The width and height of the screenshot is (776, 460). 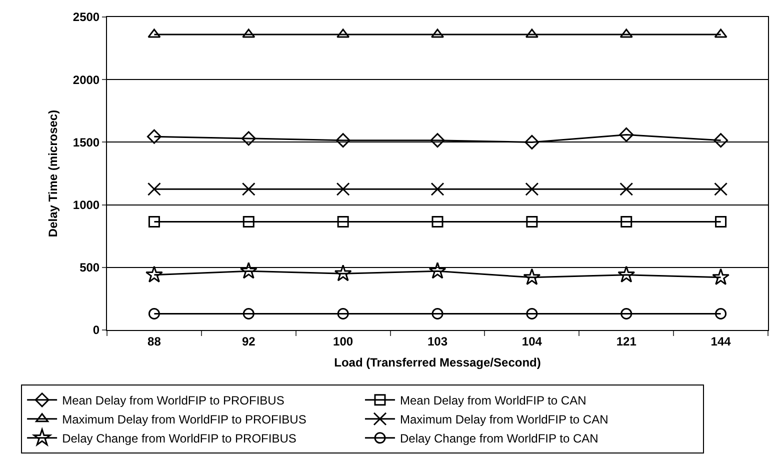 I want to click on legend-label: Maximum Delay from WorldFIP to CAN, so click(x=504, y=419).